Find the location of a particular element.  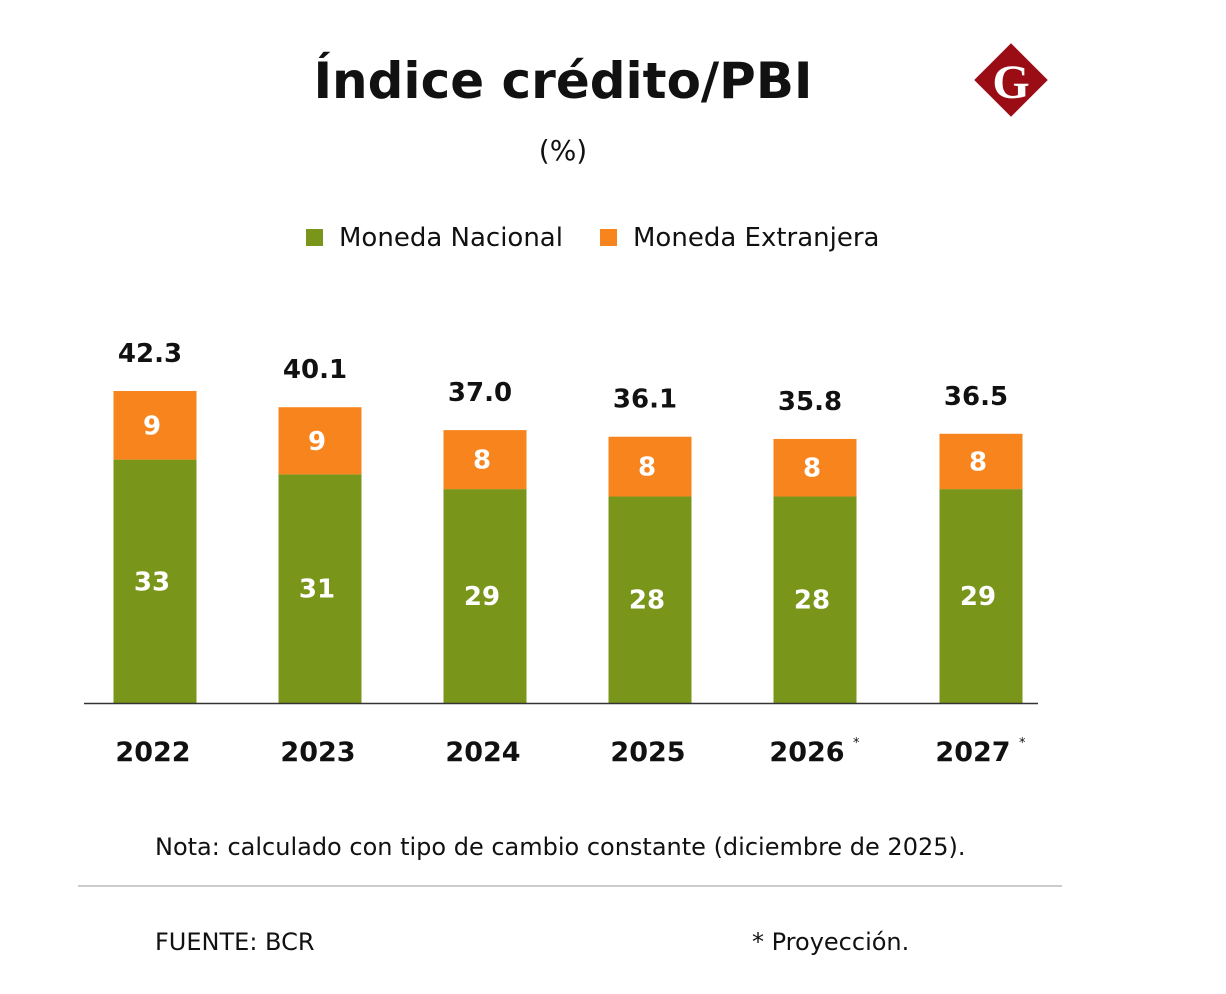

bar-extranjera-2022 is located at coordinates (155, 425).